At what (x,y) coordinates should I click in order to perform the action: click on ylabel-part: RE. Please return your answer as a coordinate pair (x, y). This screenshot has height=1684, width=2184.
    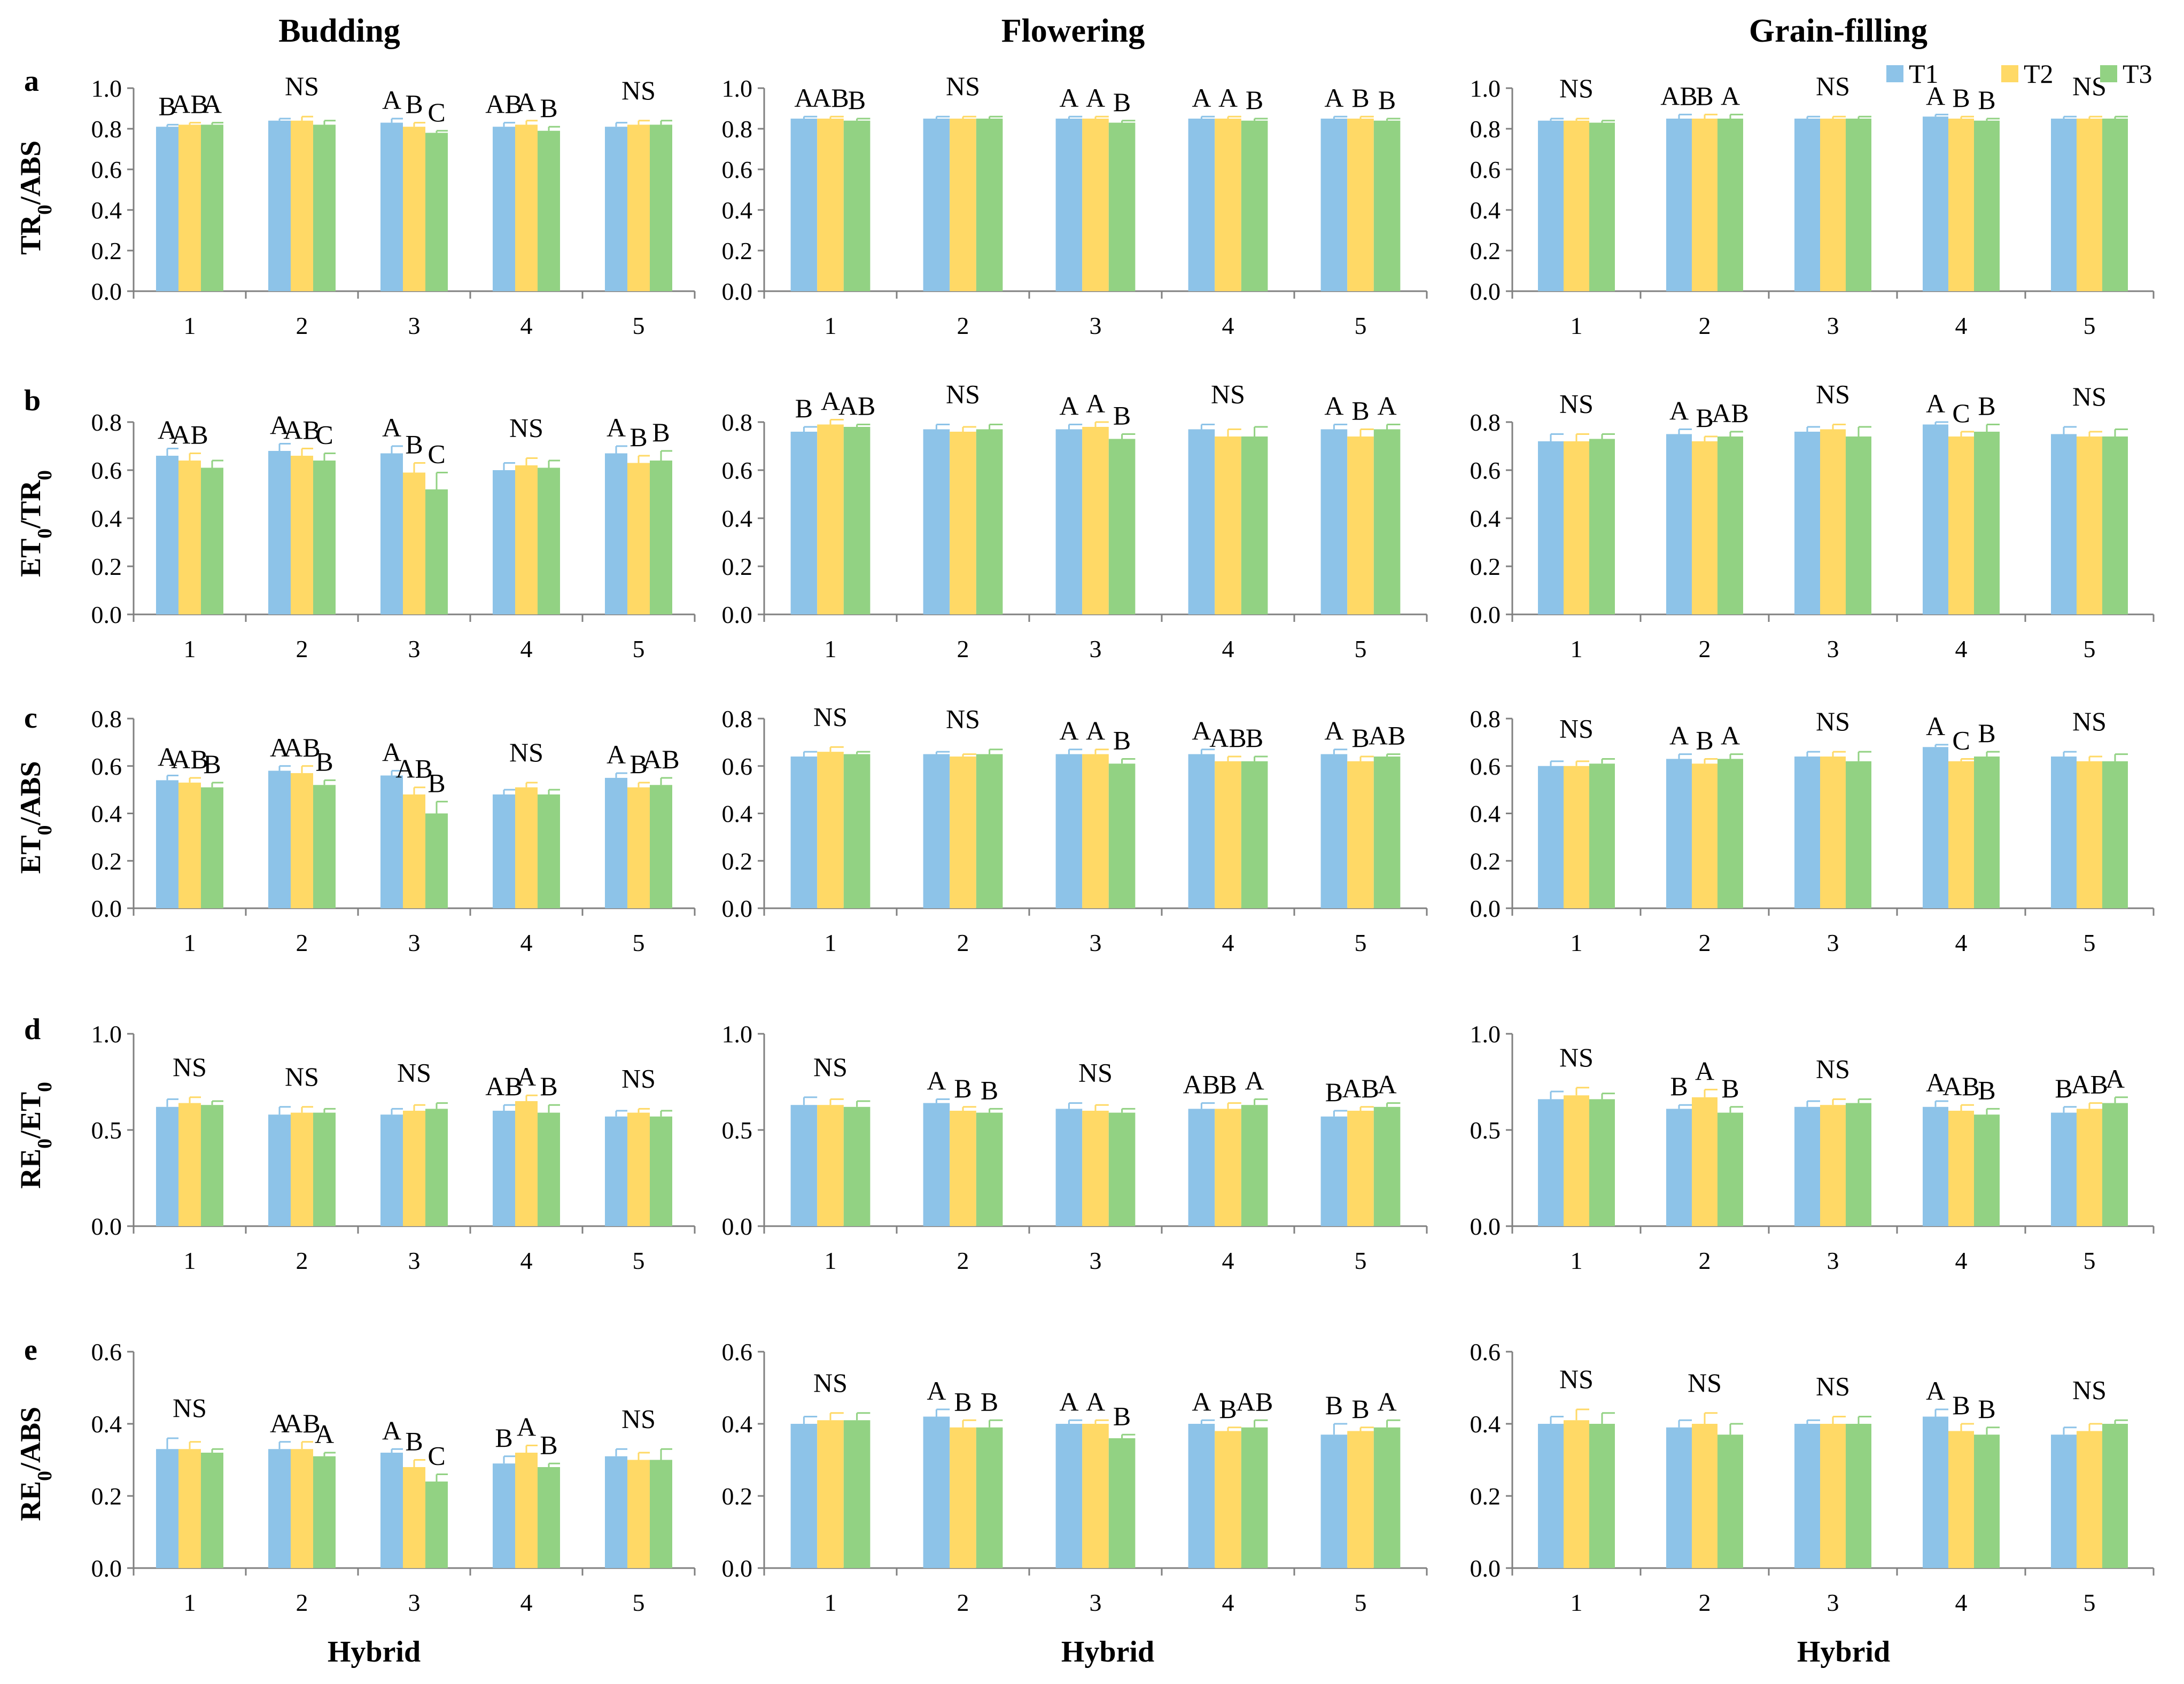
    Looking at the image, I should click on (30, 1169).